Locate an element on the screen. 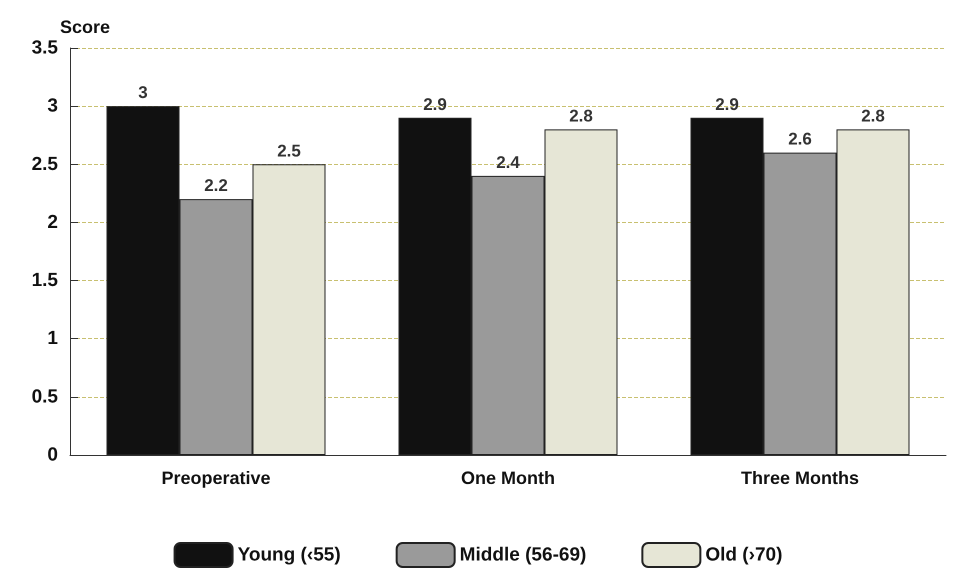  y-tick-label: 0 is located at coordinates (52, 455).